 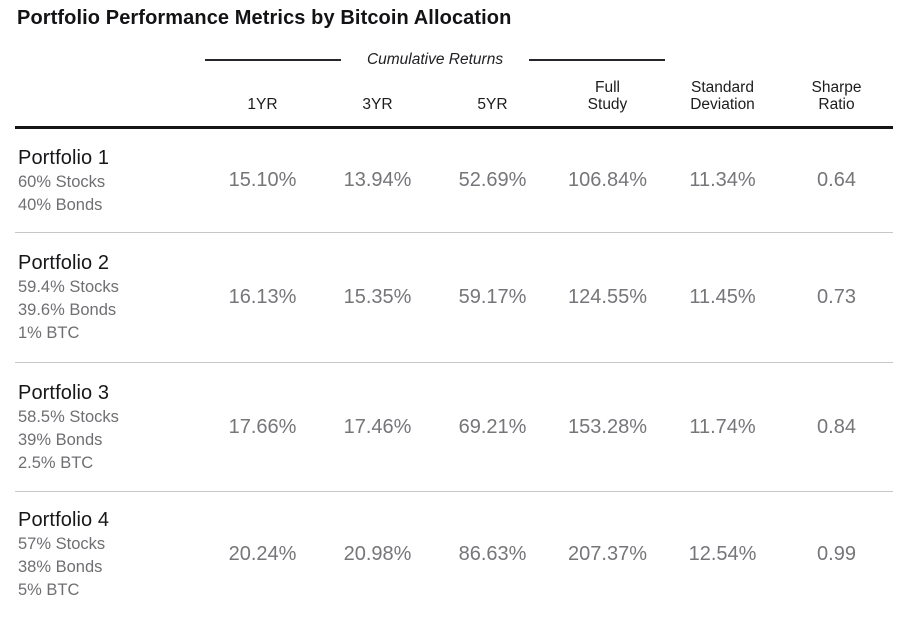 I want to click on column-header-1yr: 1YR, so click(x=262, y=104).